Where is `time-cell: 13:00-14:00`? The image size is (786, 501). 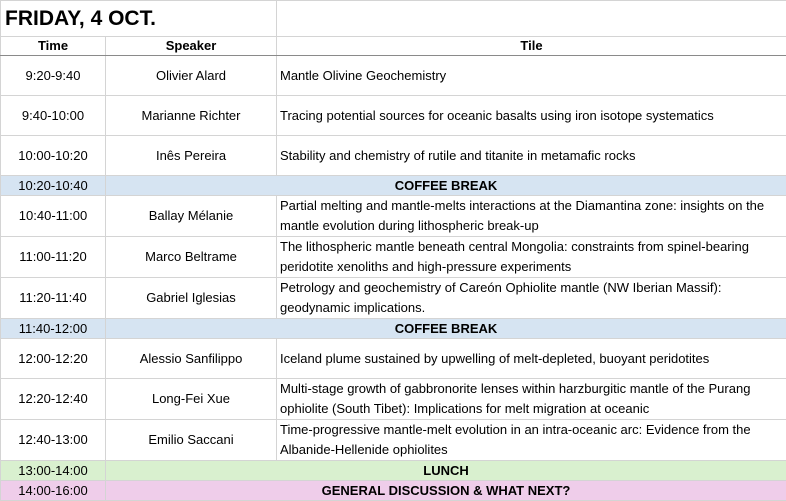
time-cell: 13:00-14:00 is located at coordinates (53, 471).